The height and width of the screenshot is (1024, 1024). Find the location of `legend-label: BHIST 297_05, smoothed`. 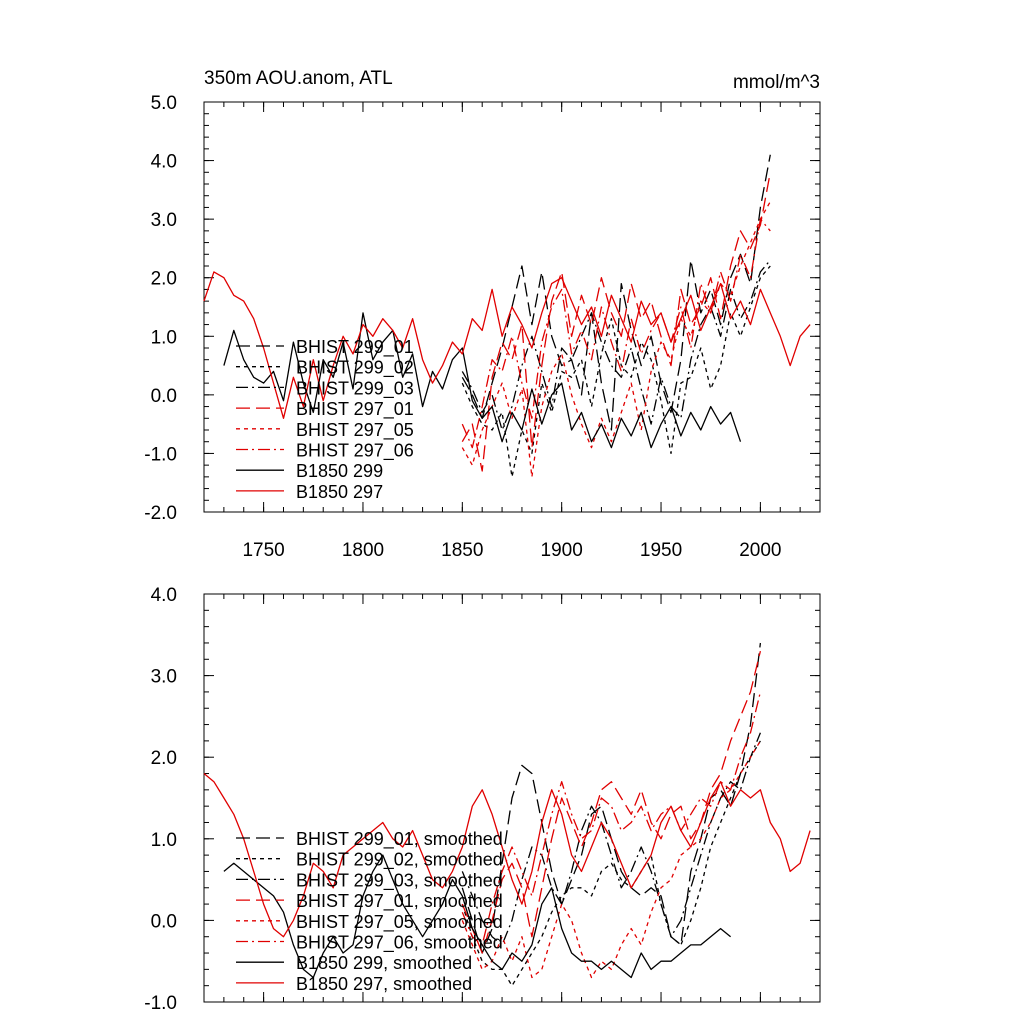

legend-label: BHIST 297_05, smoothed is located at coordinates (399, 922).